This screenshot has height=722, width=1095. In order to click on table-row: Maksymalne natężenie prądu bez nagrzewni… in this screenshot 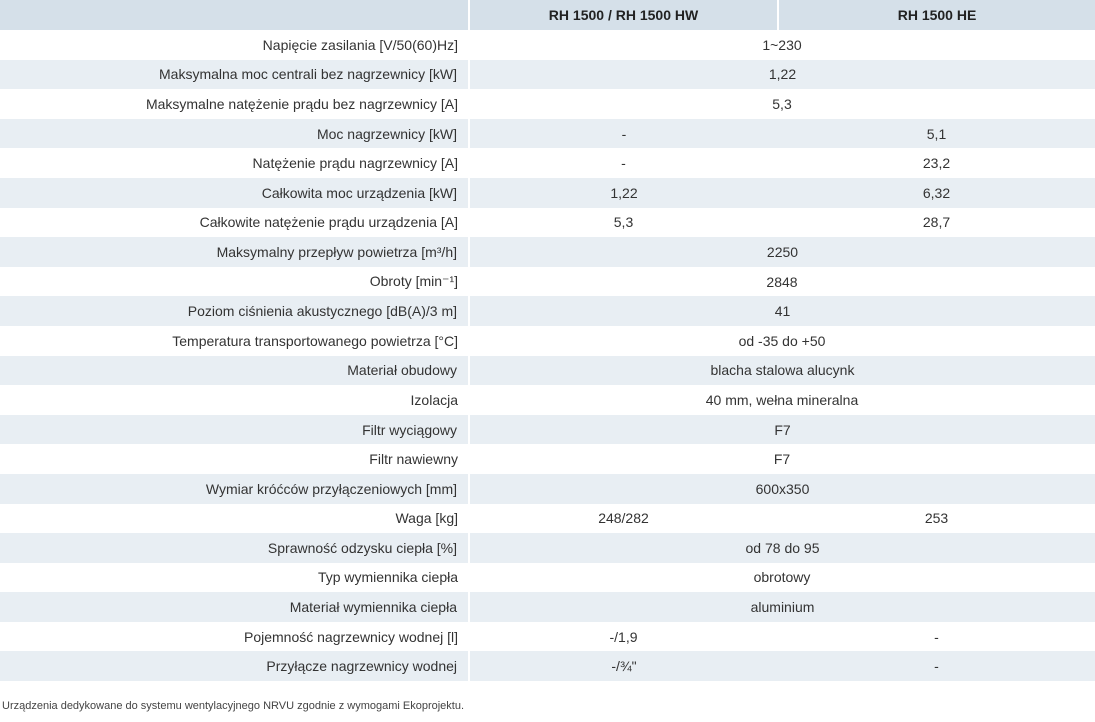, I will do `click(547, 104)`.